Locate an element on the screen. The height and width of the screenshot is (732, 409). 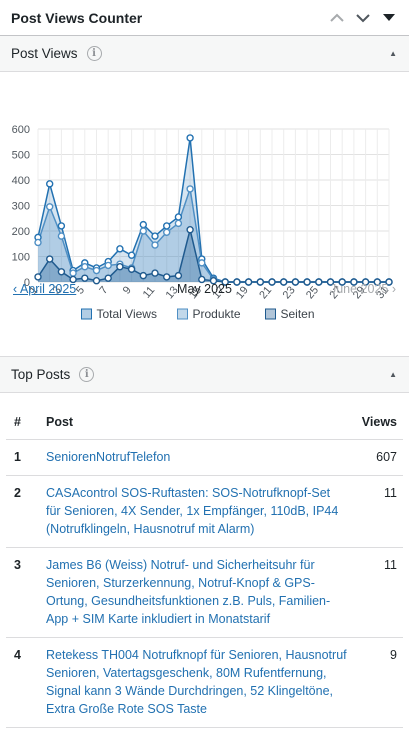
widget-header: Post Views Counter is located at coordinates (204, 18).